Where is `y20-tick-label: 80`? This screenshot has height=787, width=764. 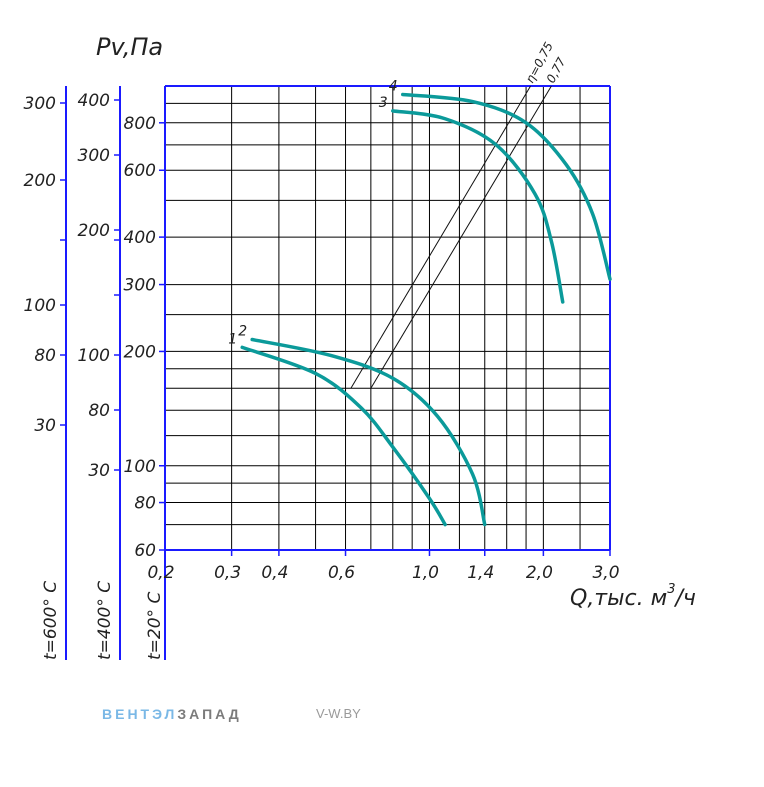
y20-tick-label: 80 is located at coordinates (145, 504).